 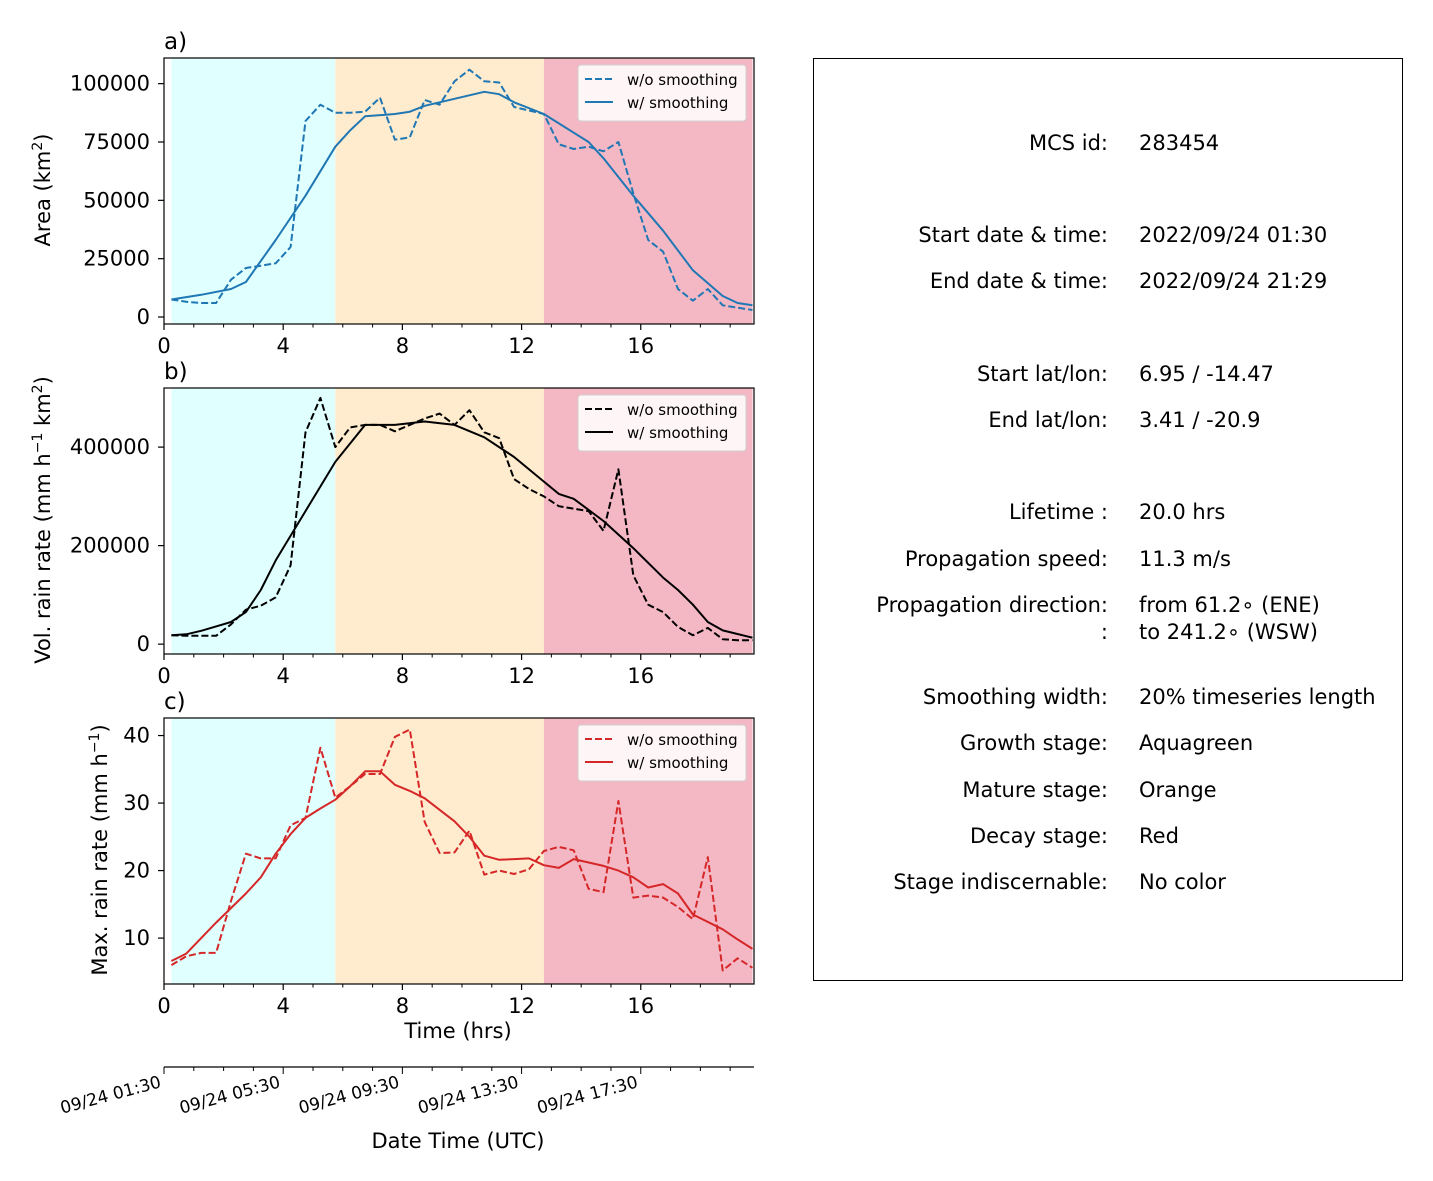 I want to click on panel-c: 0 4 8 12 16 10 20 30 40 w/o smoothing w/ smoothing, so click(x=439, y=867).